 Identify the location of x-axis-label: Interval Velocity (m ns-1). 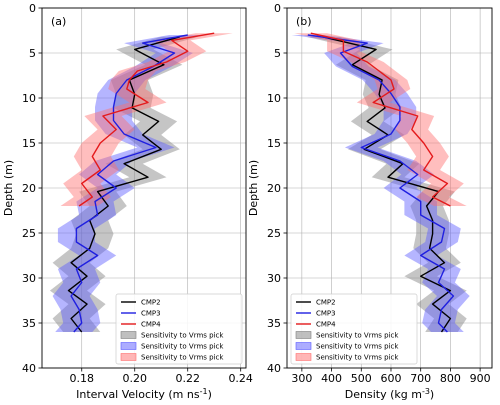
(144, 394).